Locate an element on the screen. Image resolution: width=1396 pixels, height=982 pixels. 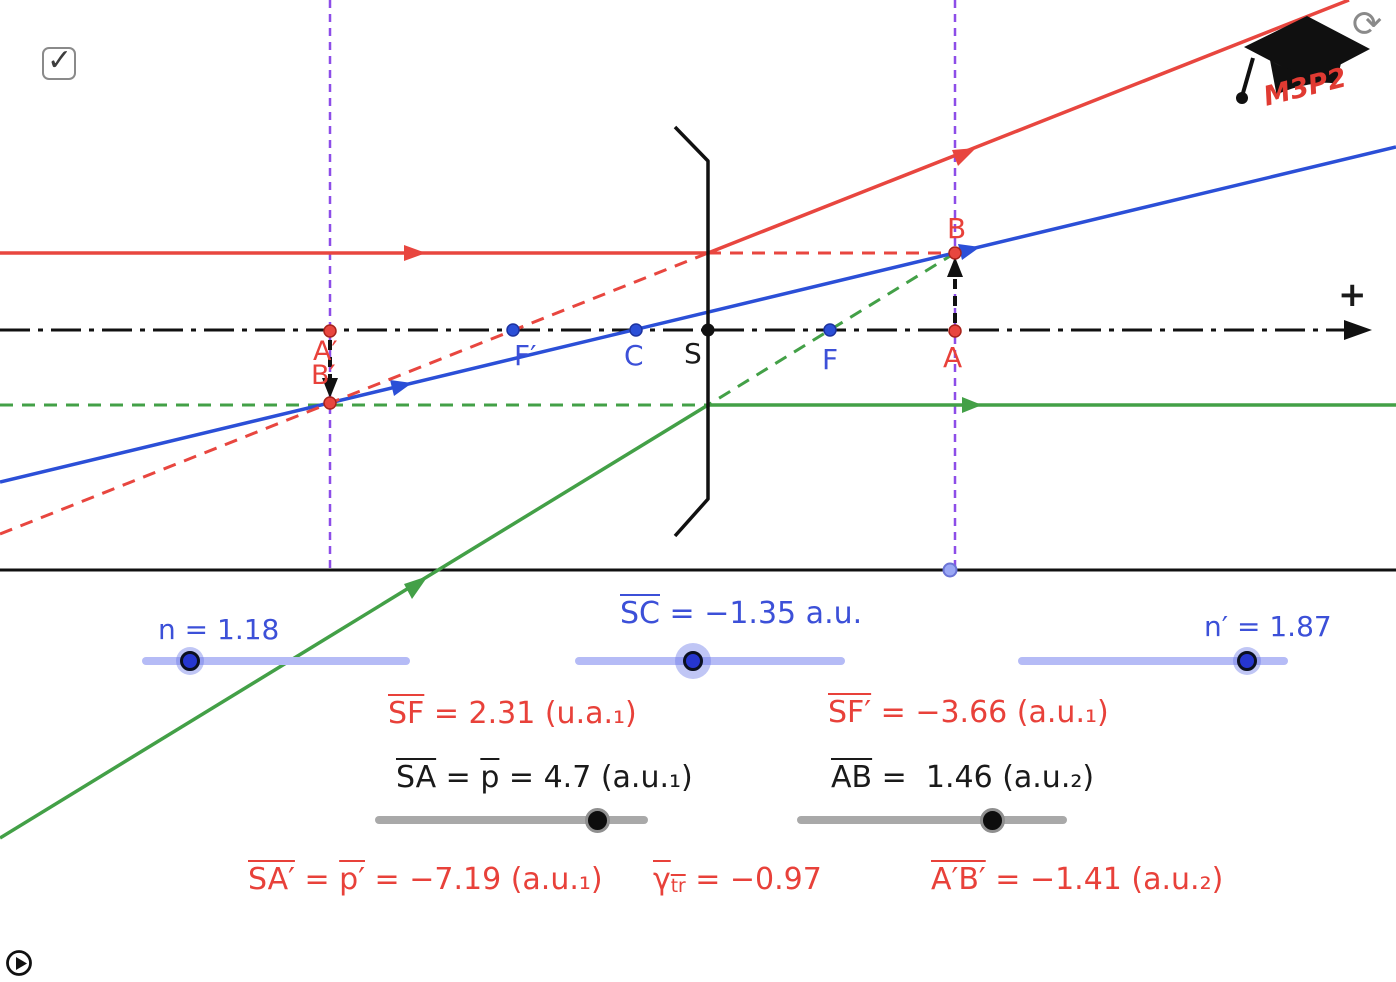
axis-arrowhead-icon is located at coordinates (1358, 330).